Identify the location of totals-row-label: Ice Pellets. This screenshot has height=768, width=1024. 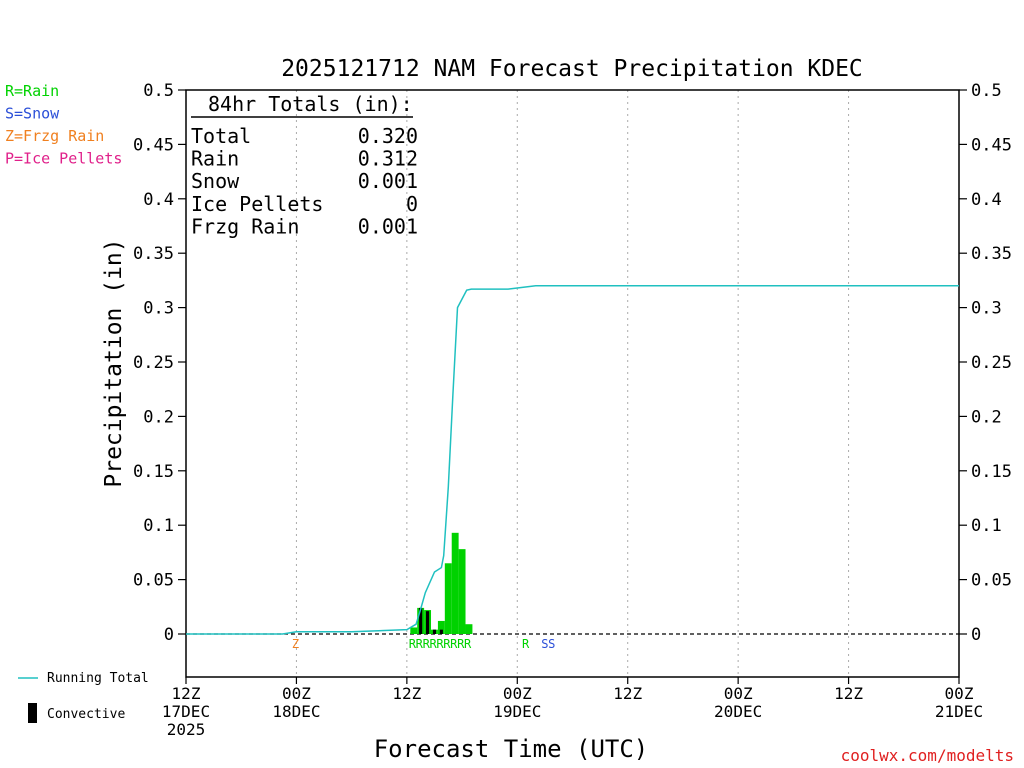
(257, 204).